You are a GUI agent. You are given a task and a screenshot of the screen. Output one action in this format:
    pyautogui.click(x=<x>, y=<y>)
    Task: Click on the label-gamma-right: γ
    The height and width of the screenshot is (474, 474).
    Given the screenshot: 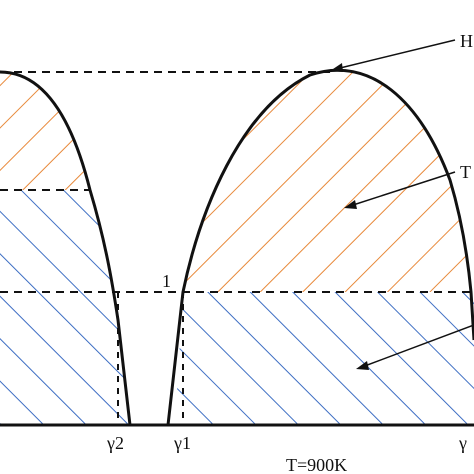 What is the action you would take?
    pyautogui.click(x=462, y=443)
    